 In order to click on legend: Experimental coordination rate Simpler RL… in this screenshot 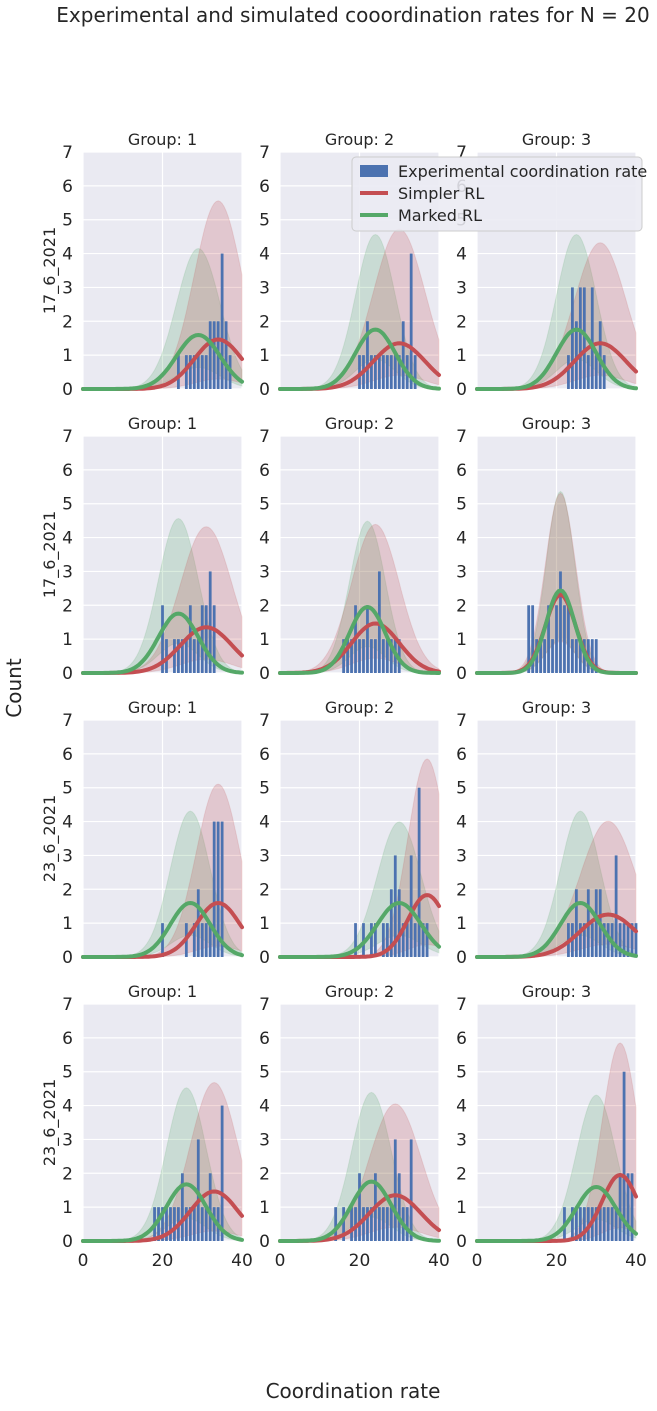, I will do `click(499, 194)`.